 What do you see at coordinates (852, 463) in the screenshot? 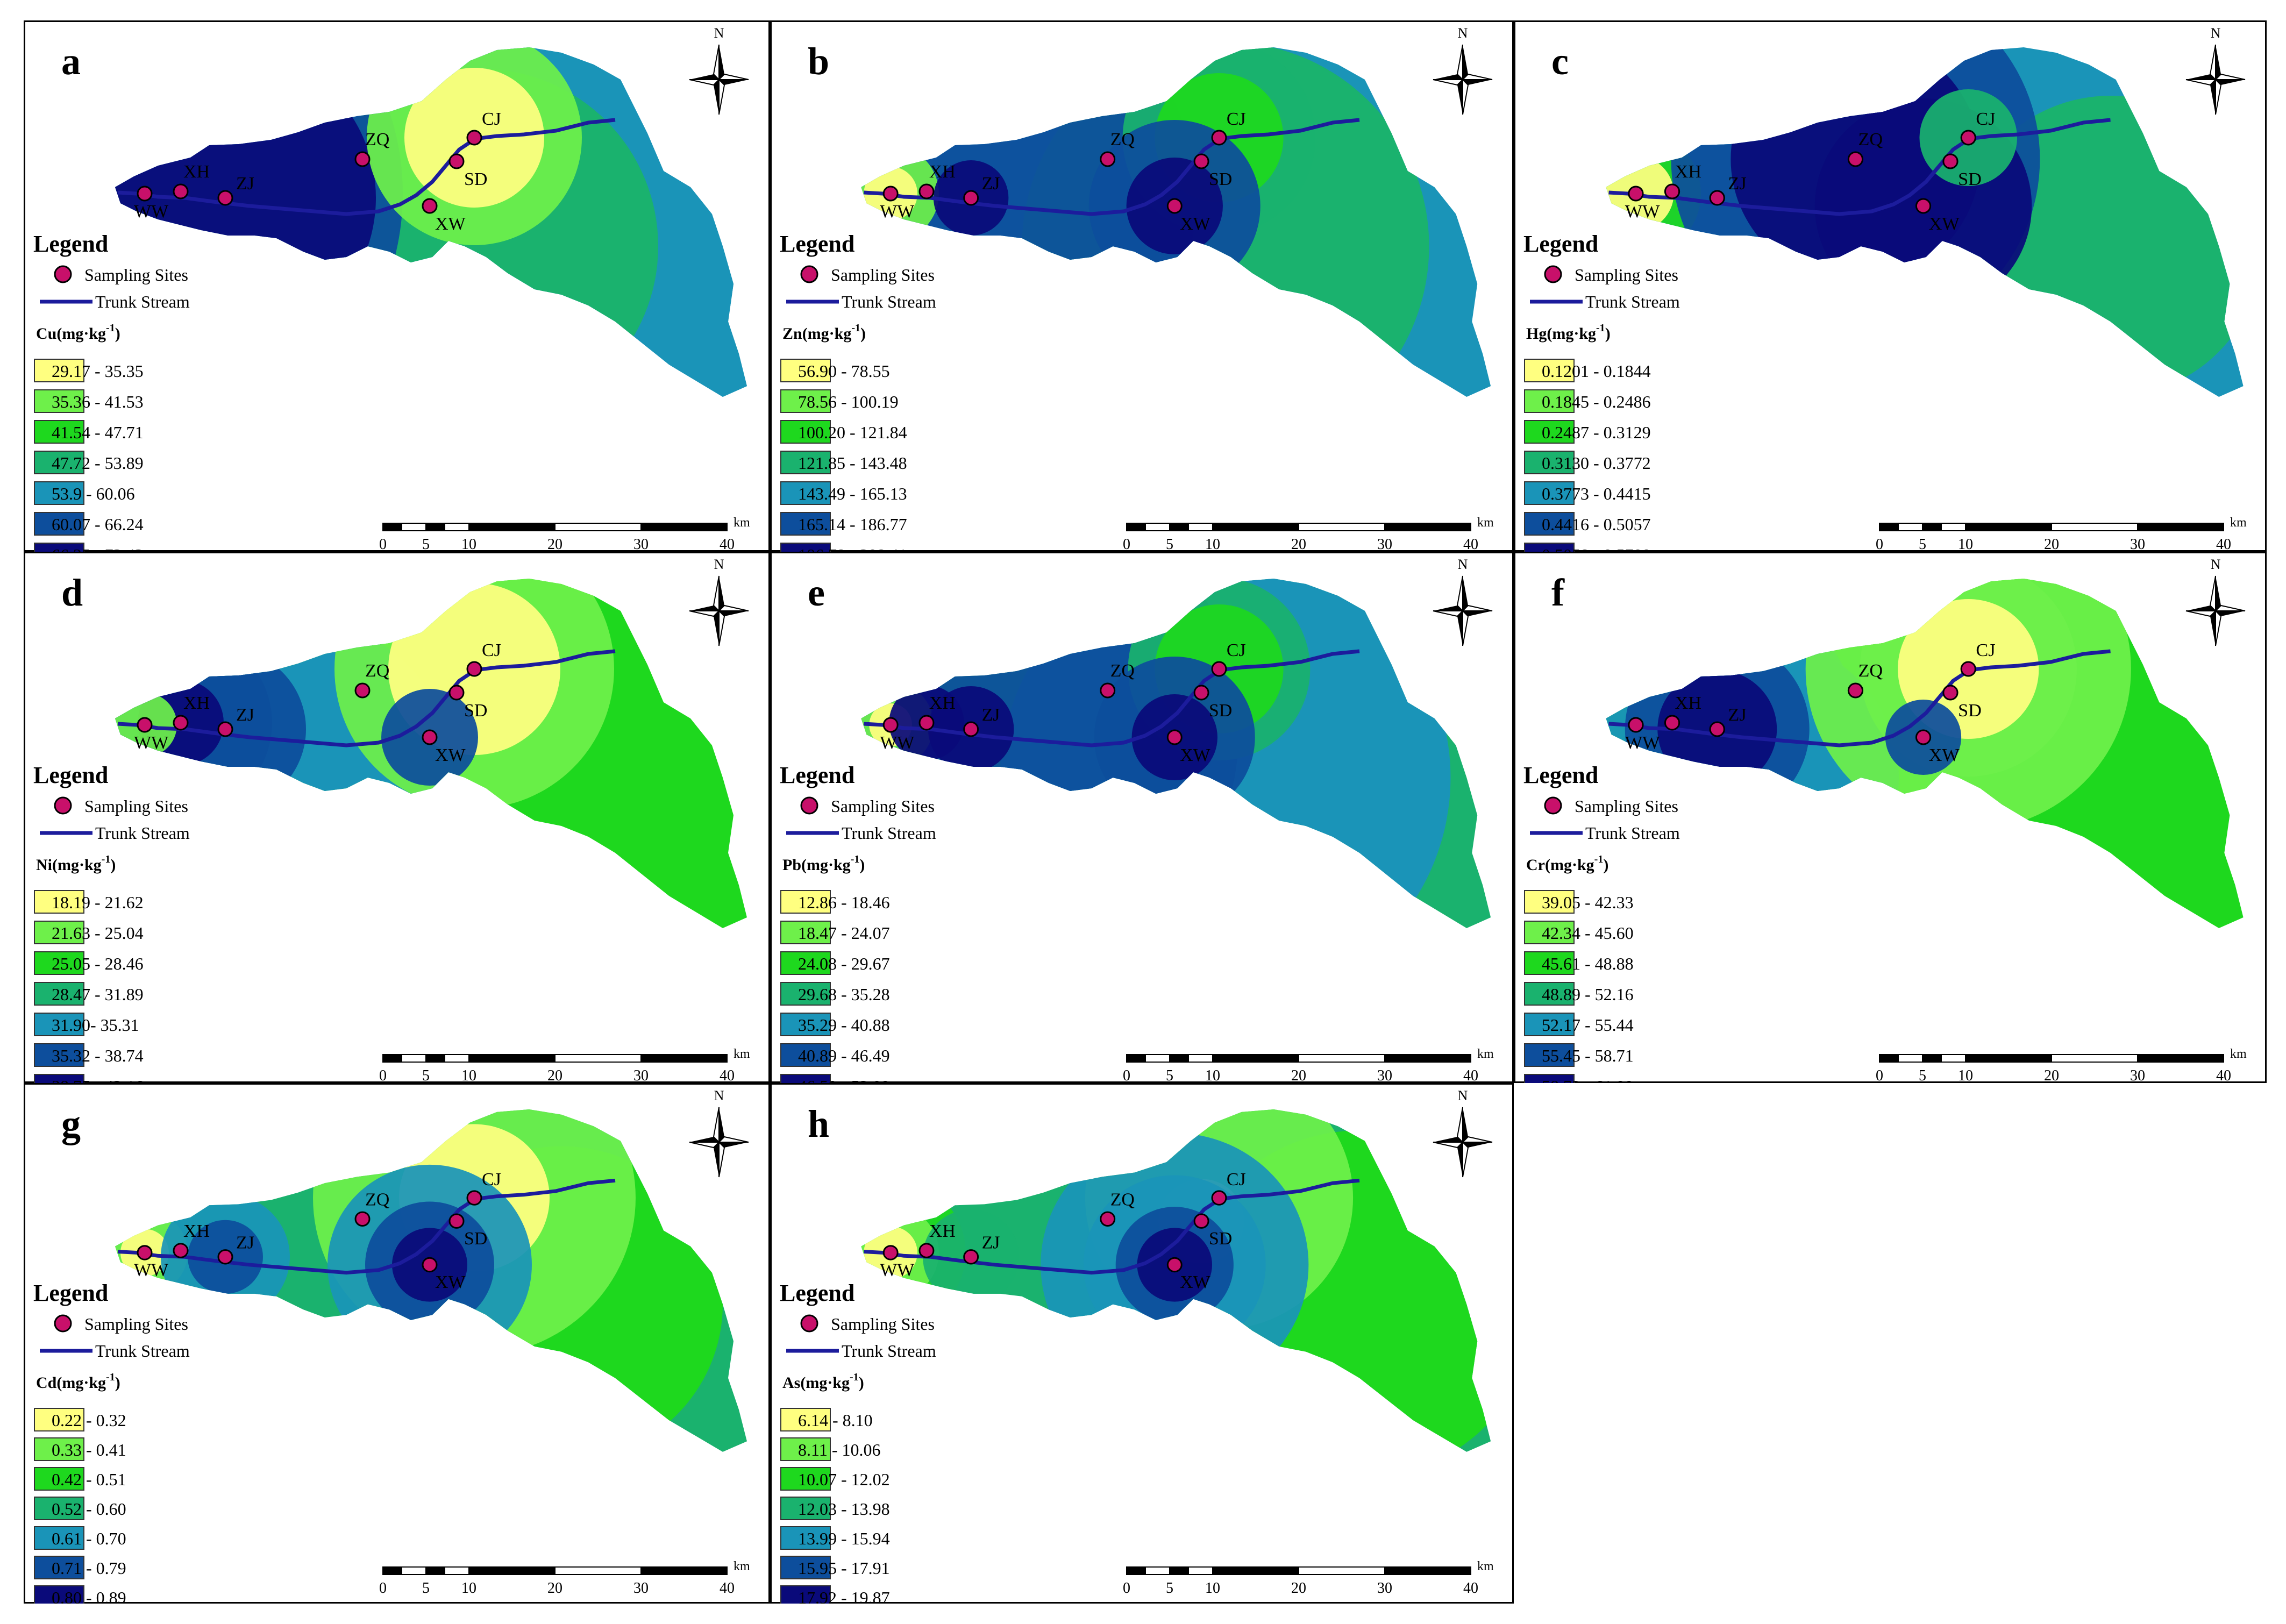
I see `legend-class-label: 121.85 - 143.48` at bounding box center [852, 463].